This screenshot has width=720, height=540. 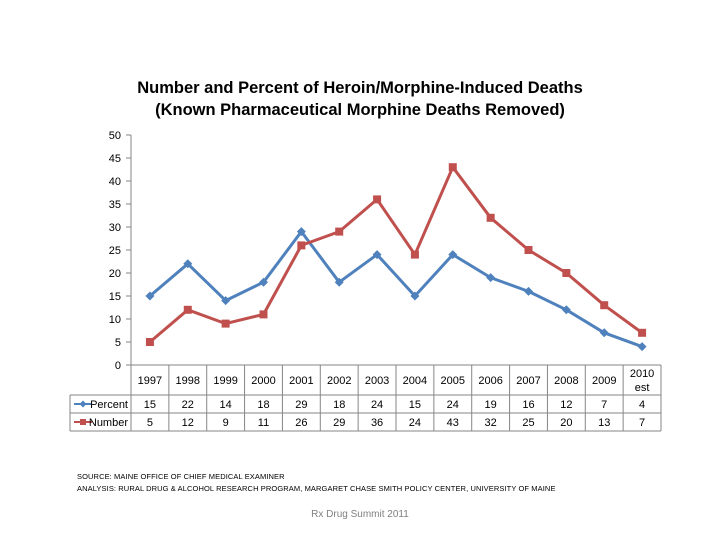 What do you see at coordinates (226, 423) in the screenshot?
I see `table-value: 9` at bounding box center [226, 423].